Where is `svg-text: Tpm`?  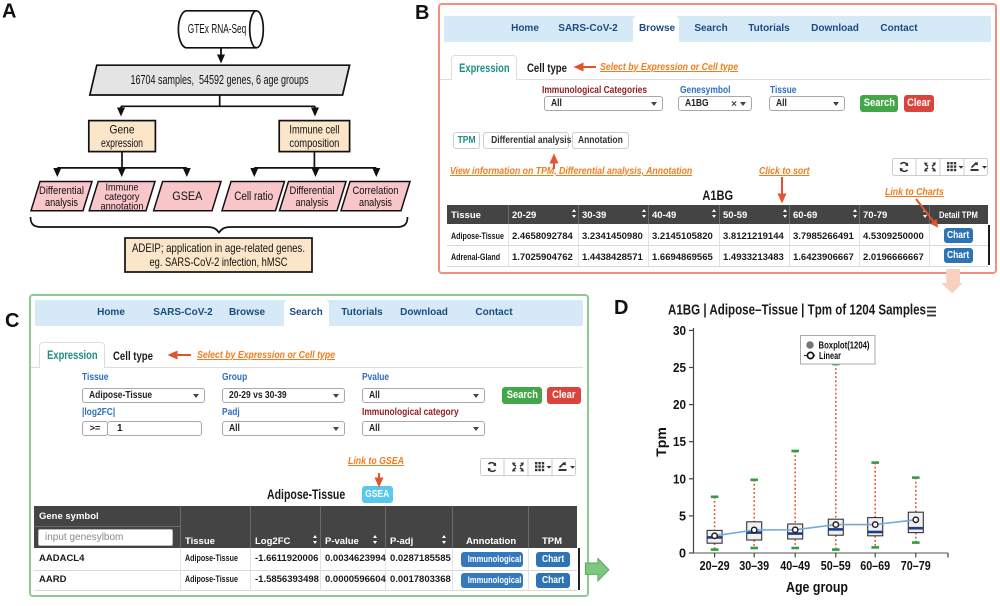 svg-text: Tpm is located at coordinates (661, 442).